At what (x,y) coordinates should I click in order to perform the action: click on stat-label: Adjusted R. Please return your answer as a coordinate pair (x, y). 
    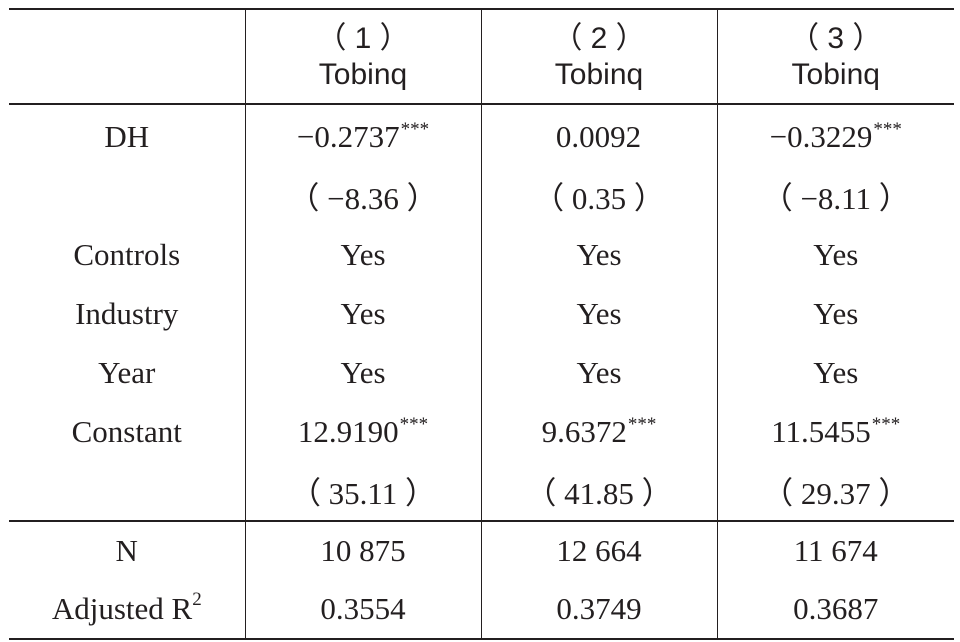
    Looking at the image, I should click on (122, 608).